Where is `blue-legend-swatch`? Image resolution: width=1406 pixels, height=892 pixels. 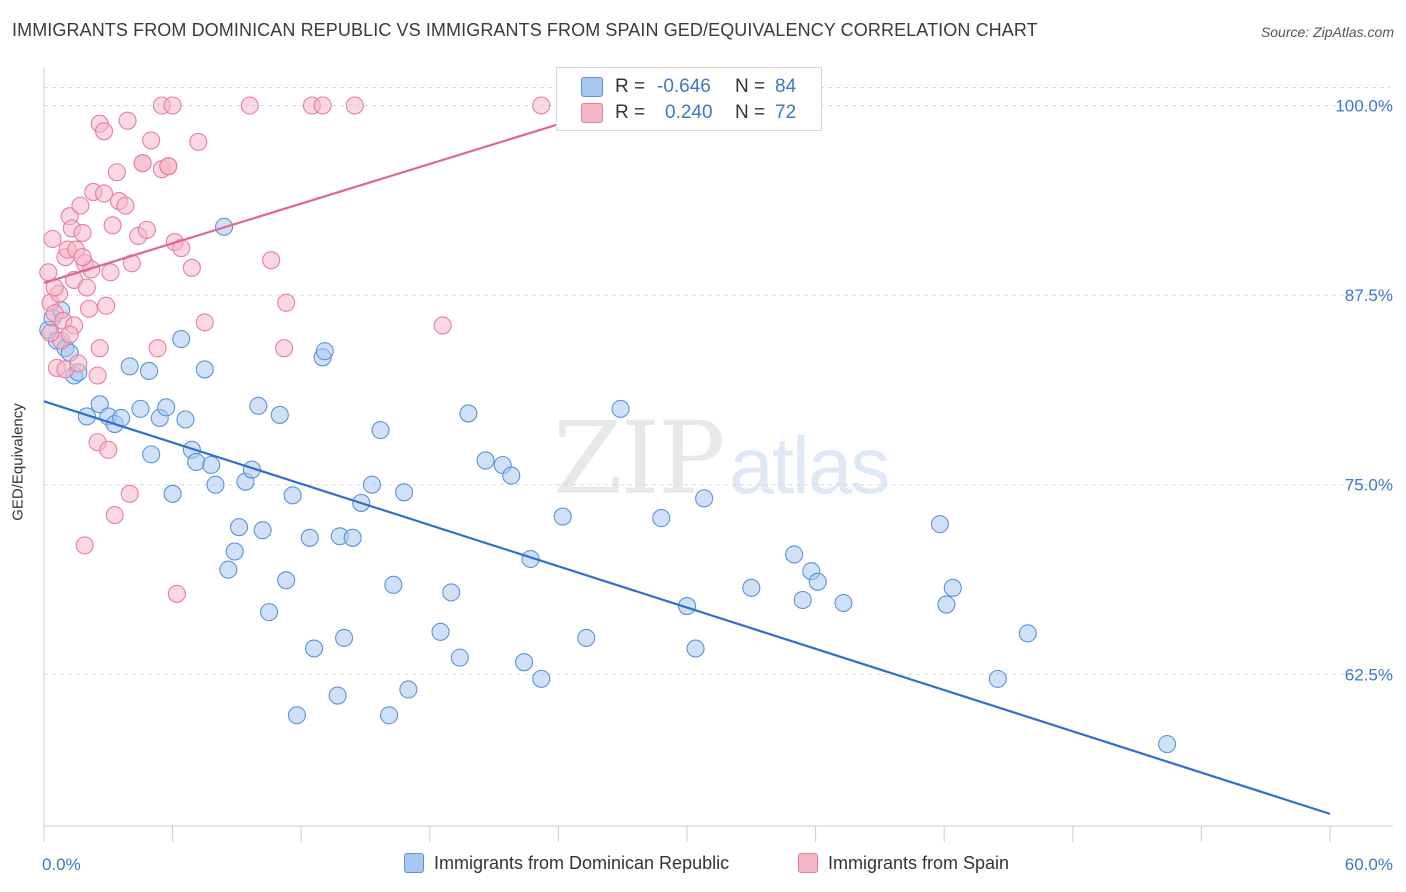
blue-legend-swatch is located at coordinates (414, 863).